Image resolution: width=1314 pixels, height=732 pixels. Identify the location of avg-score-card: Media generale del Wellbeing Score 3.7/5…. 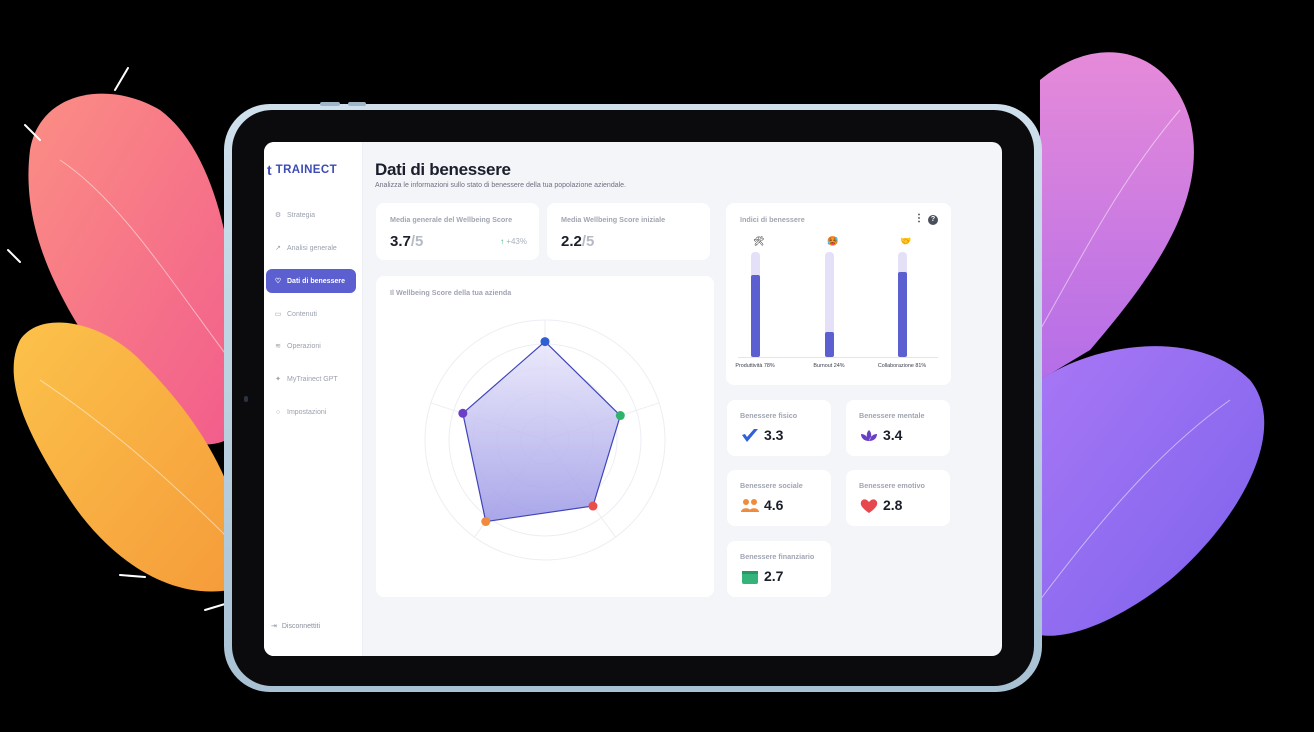
(457, 231).